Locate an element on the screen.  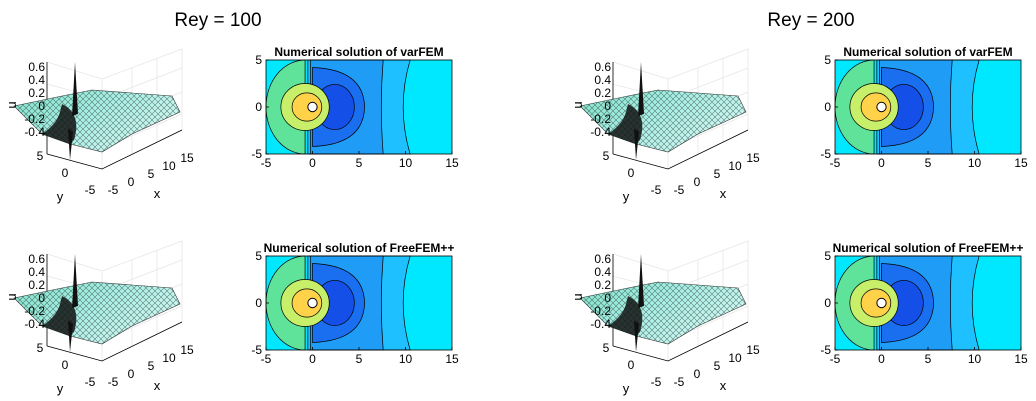
contour-title: Numerical solution of varFEM is located at coordinates (358, 52).